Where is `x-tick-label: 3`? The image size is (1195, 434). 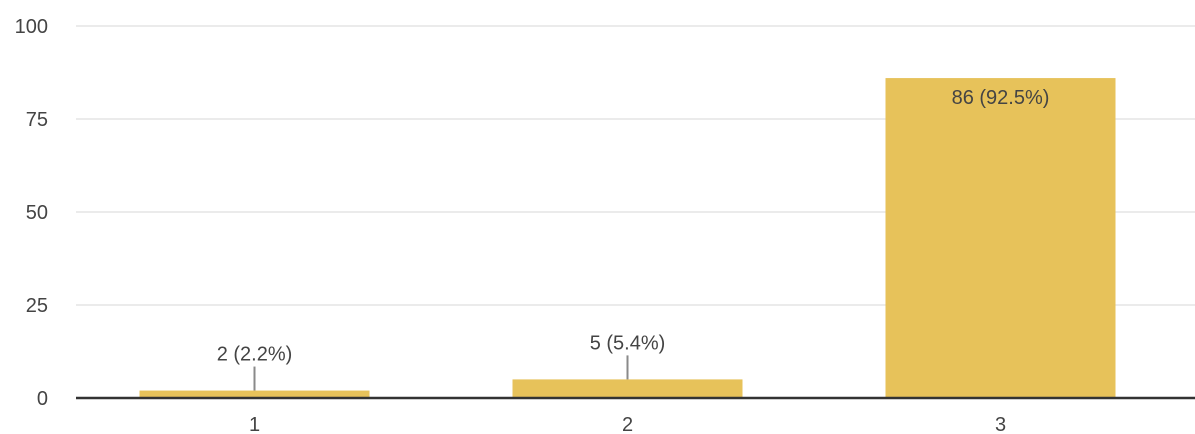 x-tick-label: 3 is located at coordinates (1000, 424).